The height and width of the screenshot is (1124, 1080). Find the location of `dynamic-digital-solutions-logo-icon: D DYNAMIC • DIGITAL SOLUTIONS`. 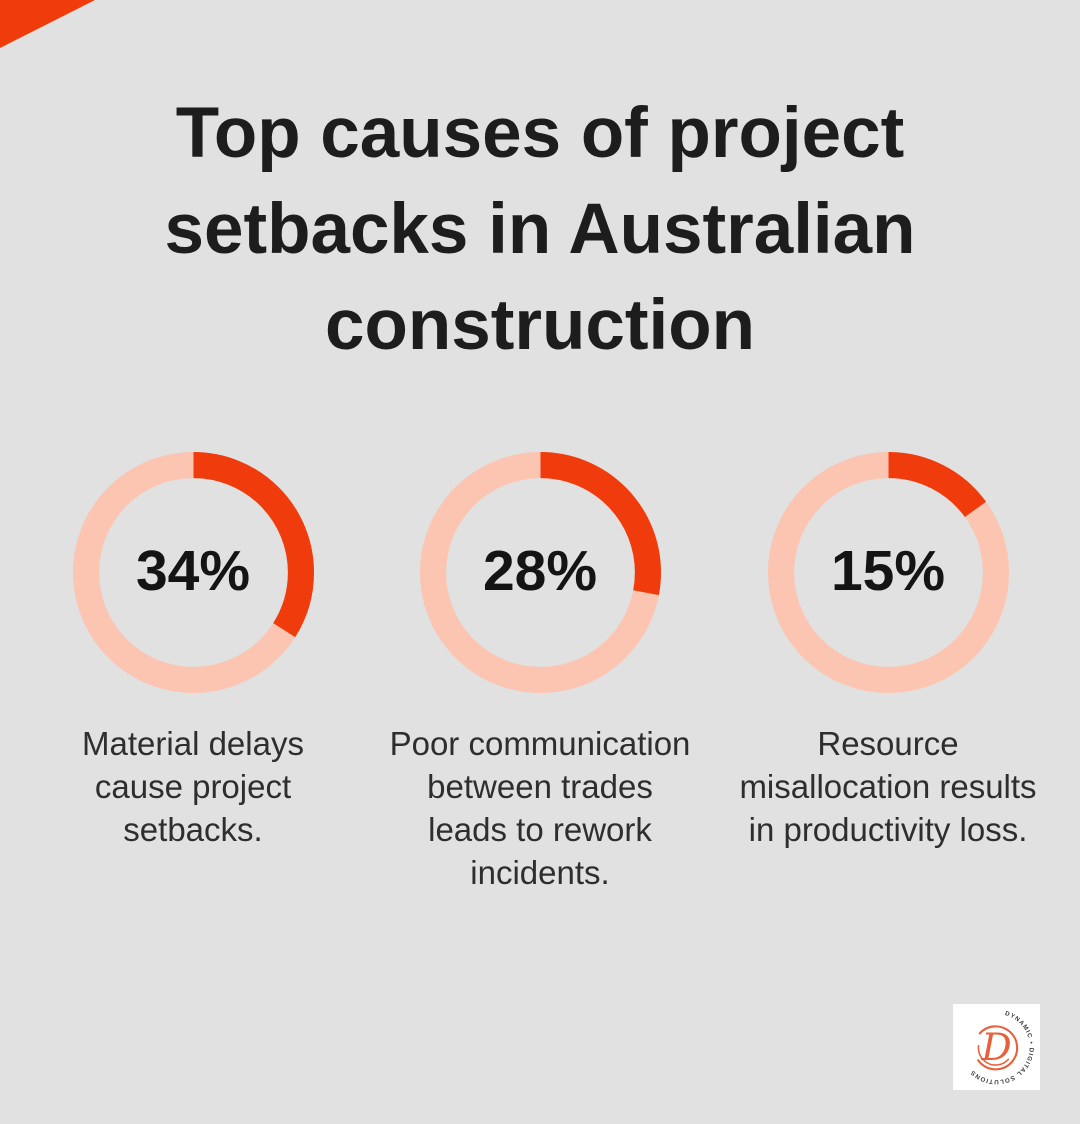

dynamic-digital-solutions-logo-icon: D DYNAMIC • DIGITAL SOLUTIONS is located at coordinates (1001, 1047).